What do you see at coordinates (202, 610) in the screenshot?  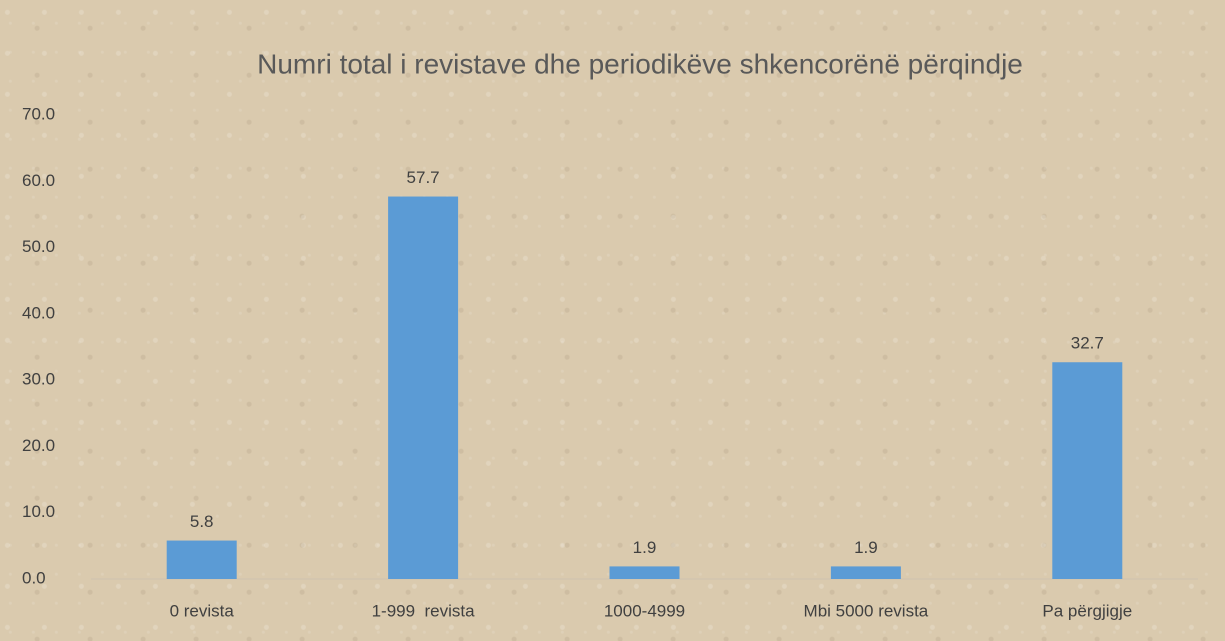 I see `x-tick-label: 0 revista` at bounding box center [202, 610].